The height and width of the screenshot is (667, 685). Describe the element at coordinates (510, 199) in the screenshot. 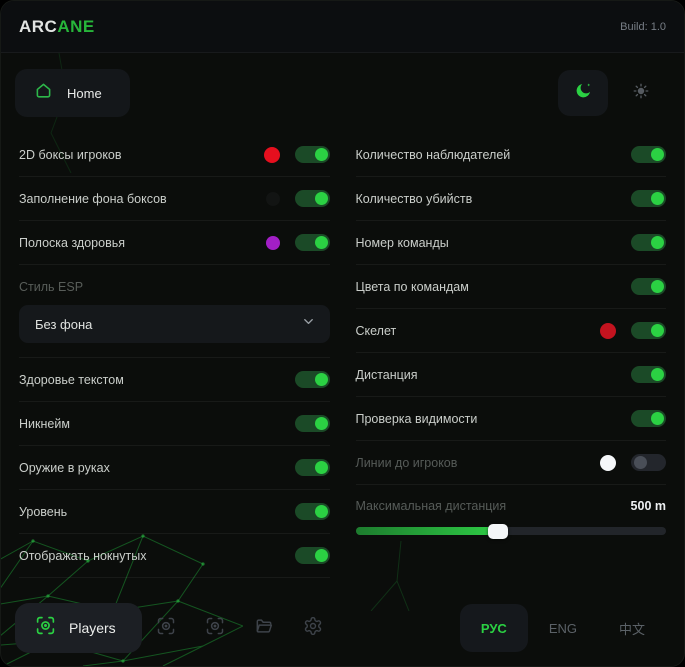

I see `setting-row-kills: Количество убийств` at that location.